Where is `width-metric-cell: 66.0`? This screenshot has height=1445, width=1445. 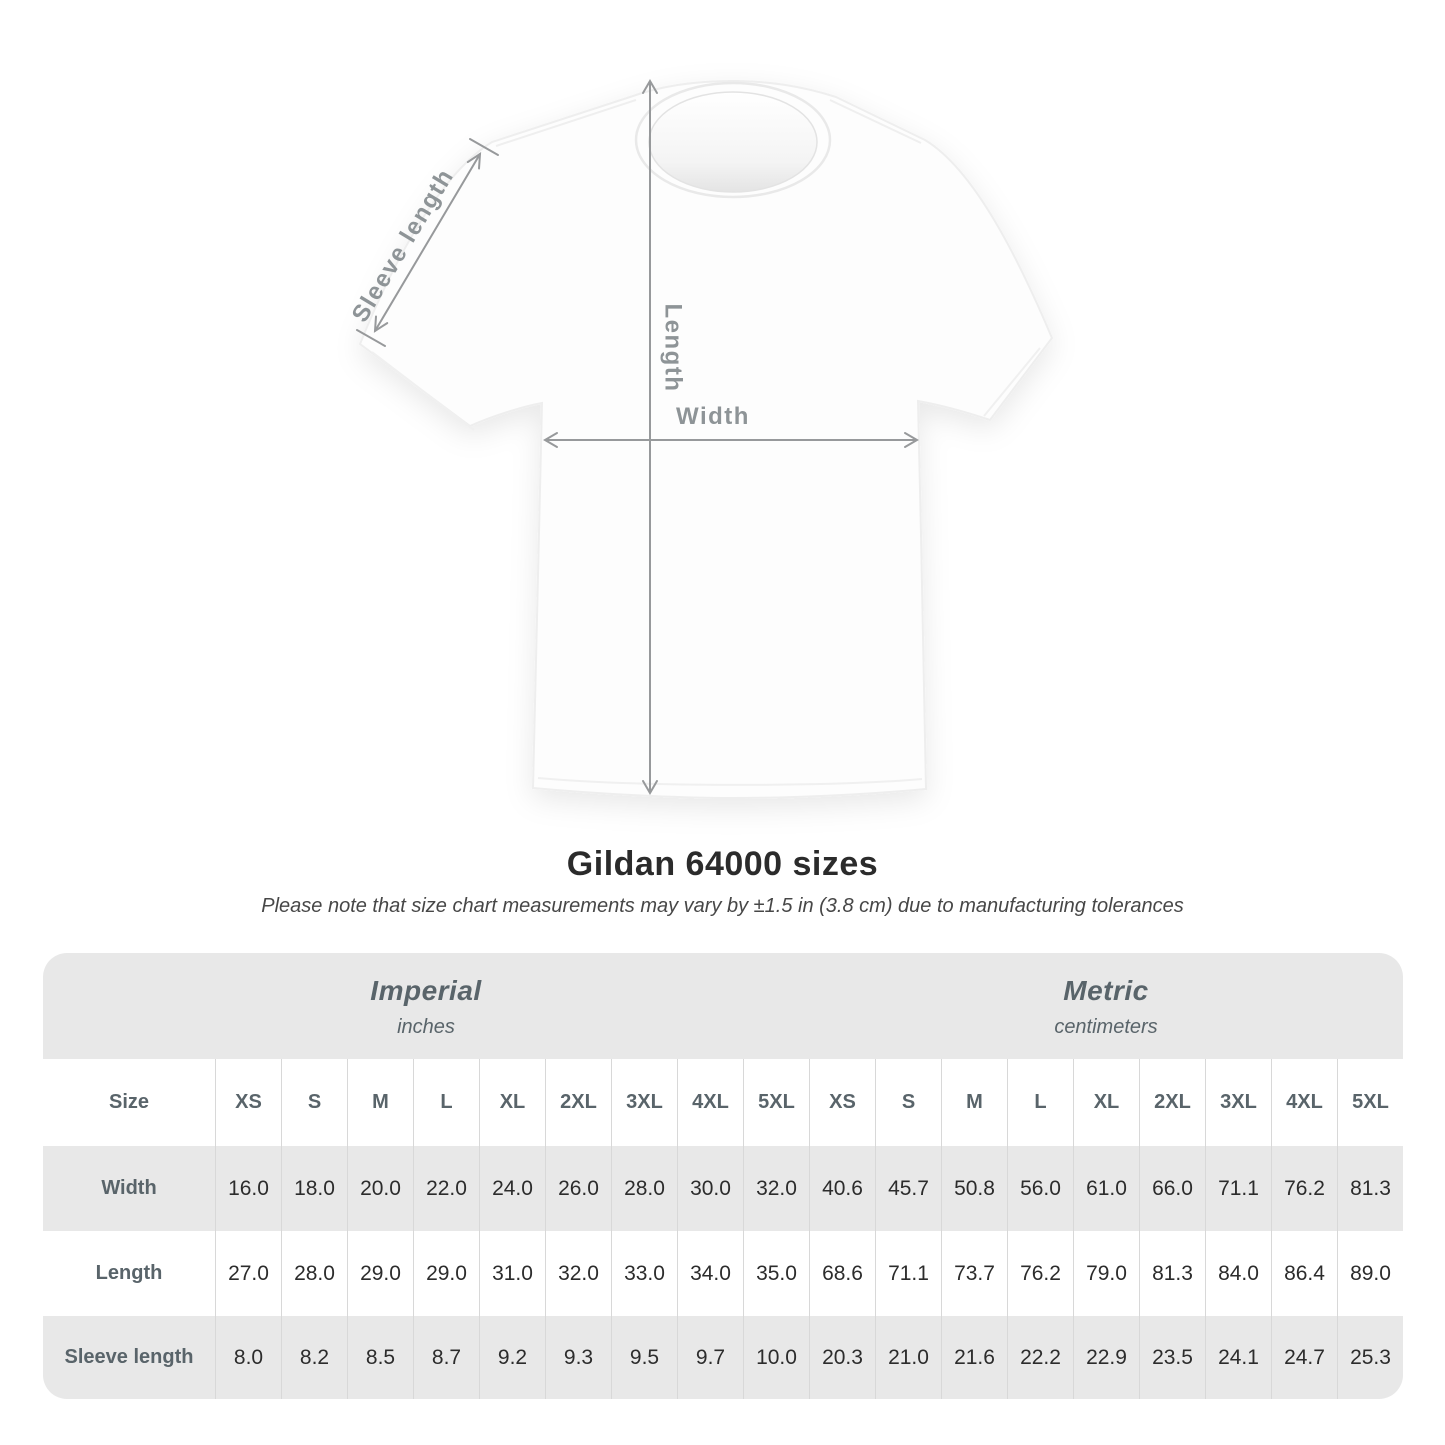 width-metric-cell: 66.0 is located at coordinates (1172, 1188).